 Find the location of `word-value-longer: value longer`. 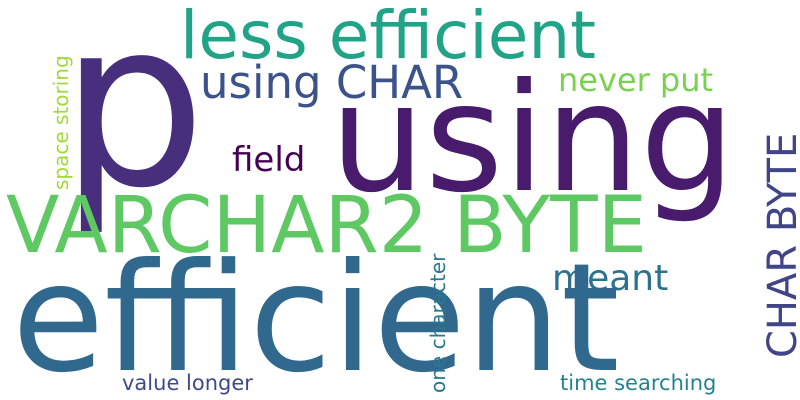

word-value-longer: value longer is located at coordinates (187, 383).